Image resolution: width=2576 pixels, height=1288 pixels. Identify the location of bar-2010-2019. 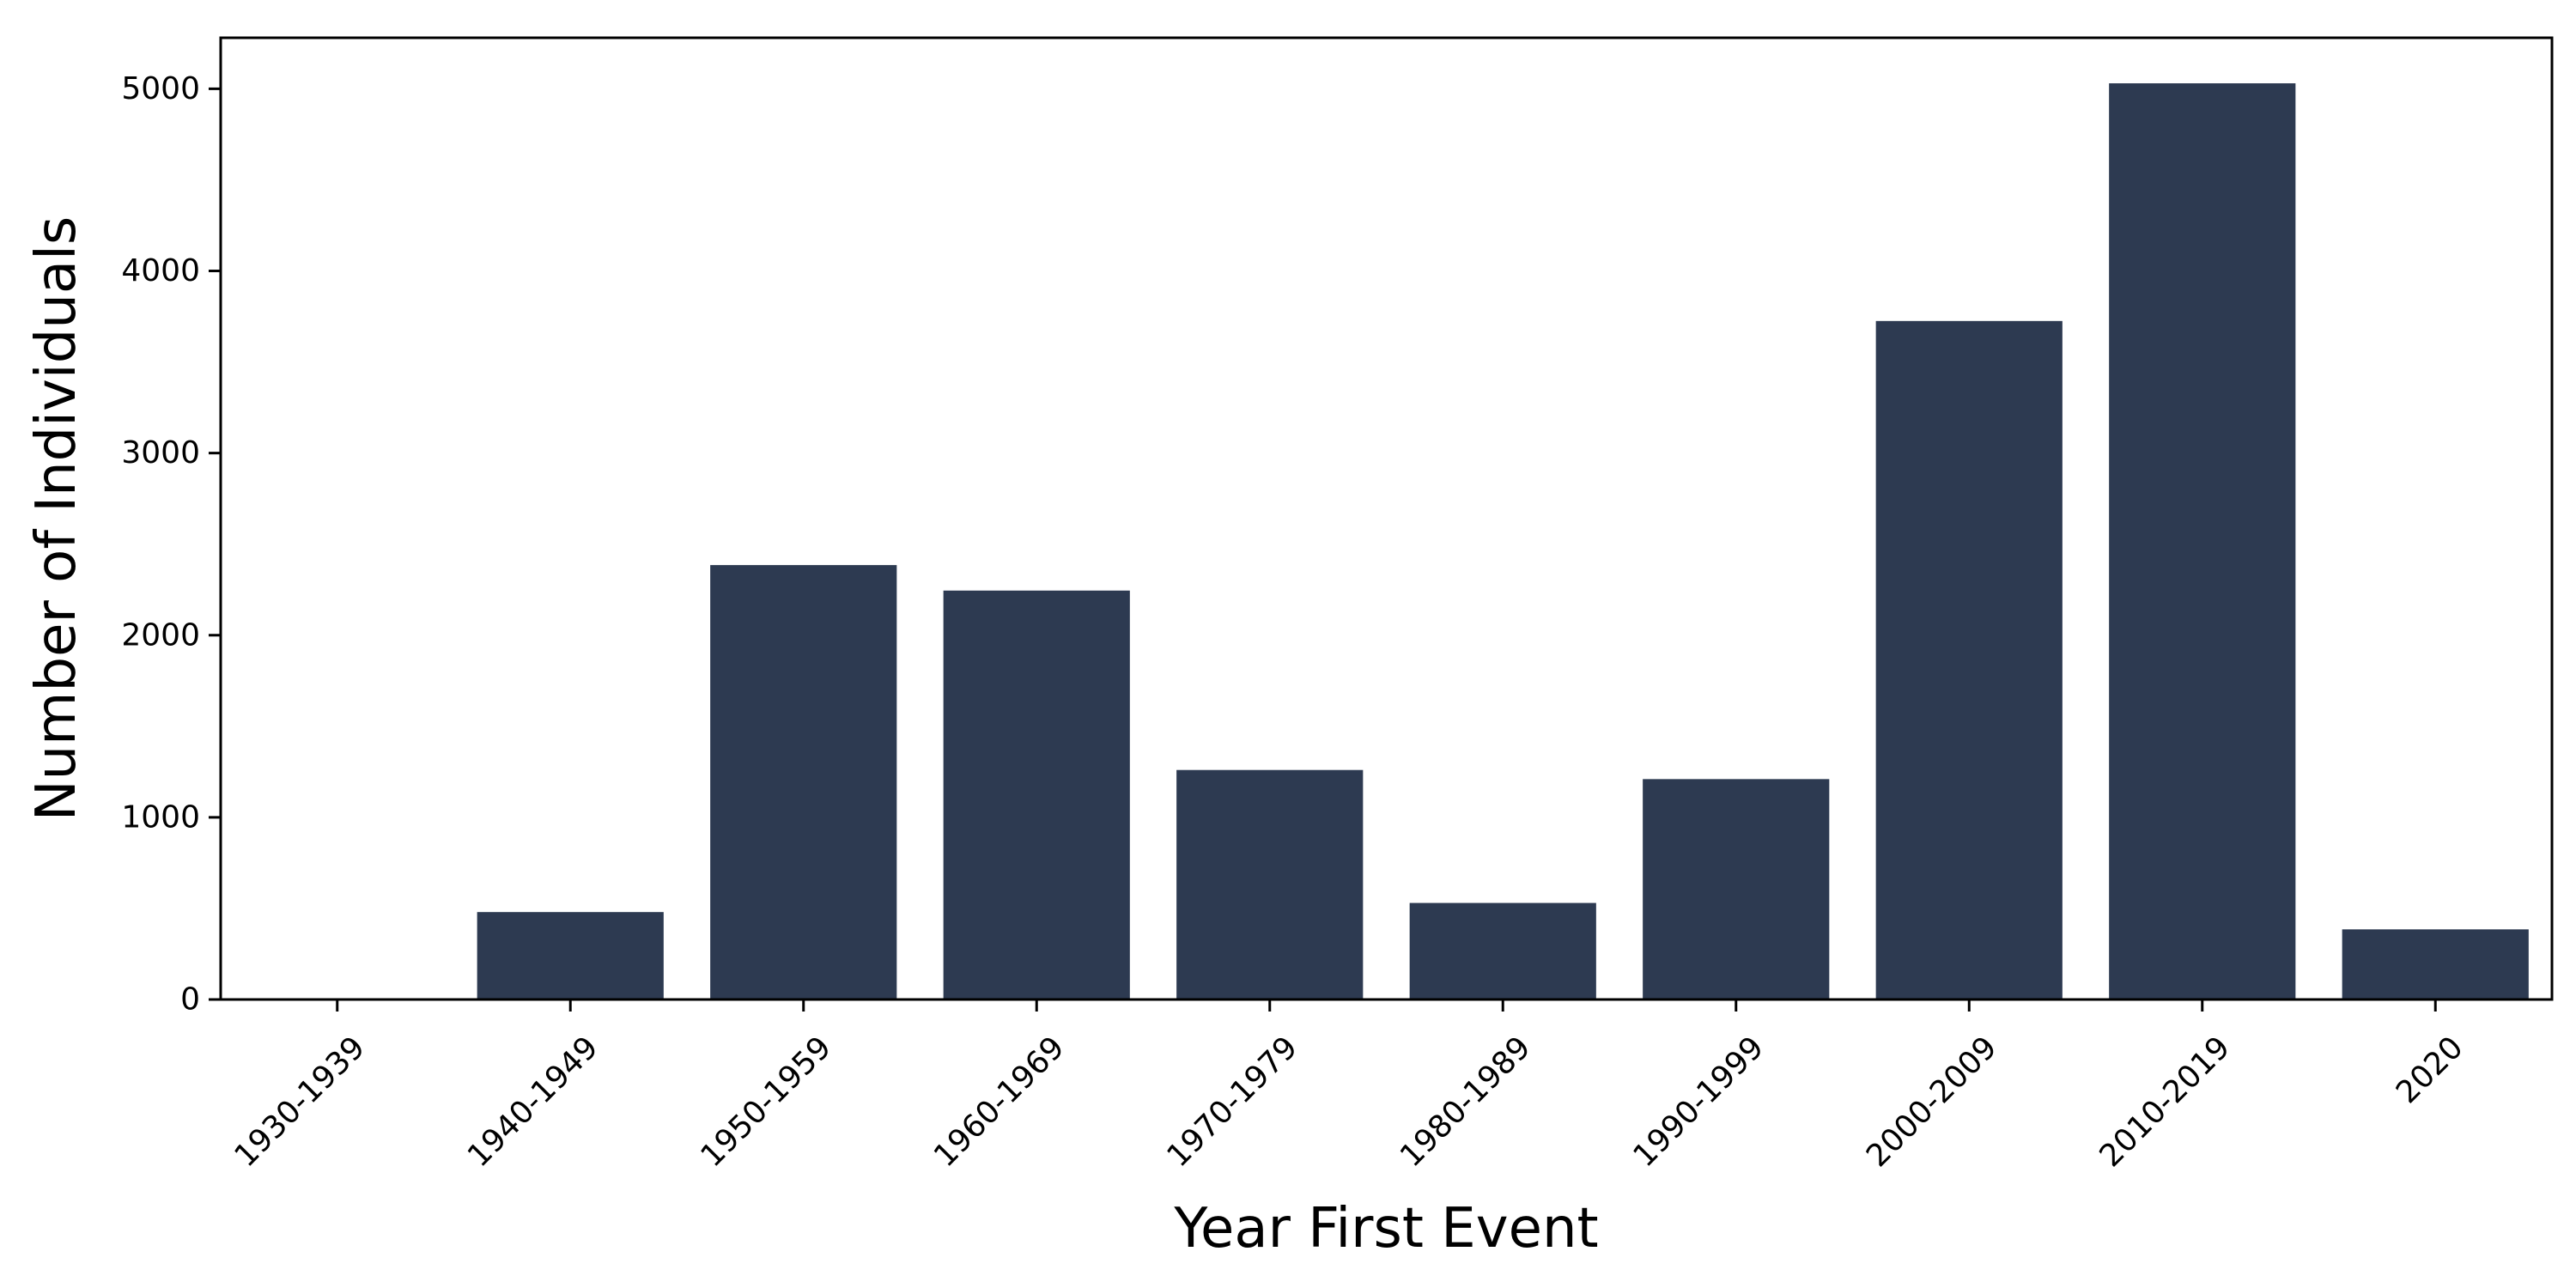
(2202, 541).